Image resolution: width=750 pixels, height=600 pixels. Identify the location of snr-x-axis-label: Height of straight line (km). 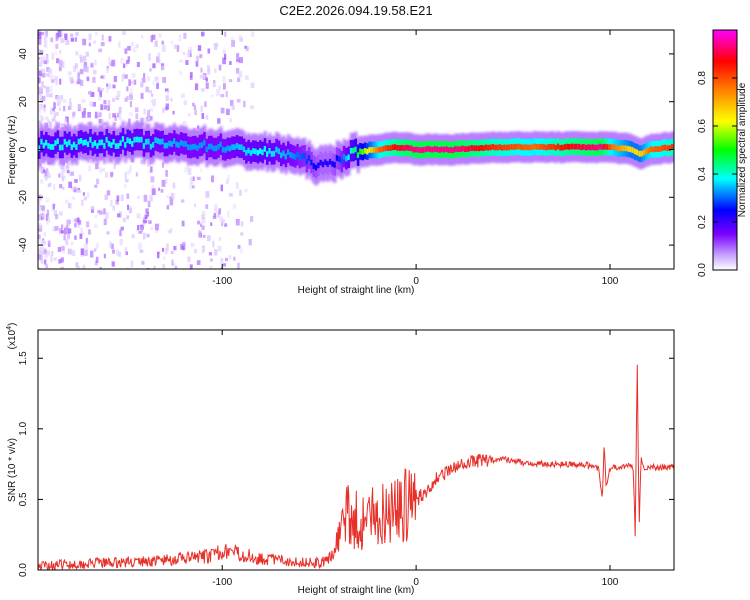
(356, 590).